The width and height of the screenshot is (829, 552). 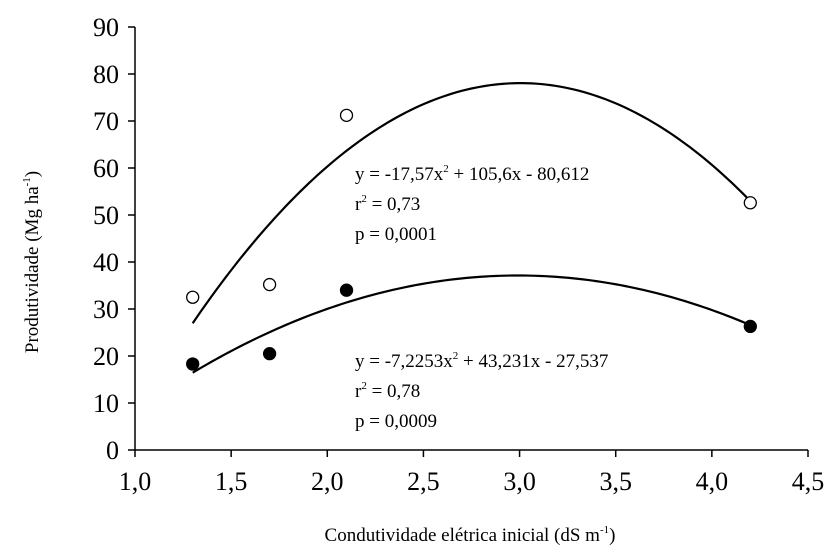 I want to click on equation-open-series: y = -17,57x2 + 105,6x - 80,612, so click(x=472, y=174).